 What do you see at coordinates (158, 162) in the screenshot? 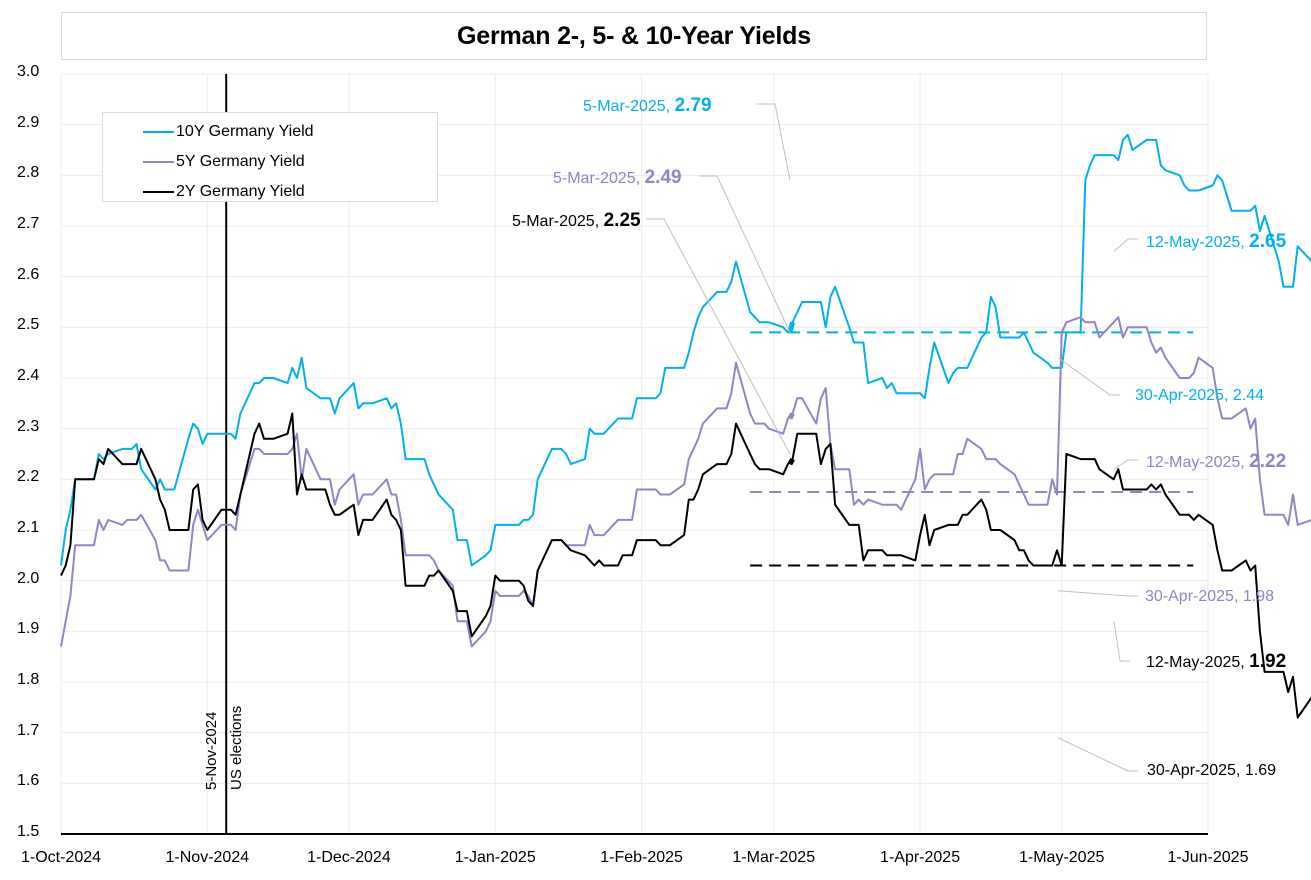
I see `legend-swatch-5y` at bounding box center [158, 162].